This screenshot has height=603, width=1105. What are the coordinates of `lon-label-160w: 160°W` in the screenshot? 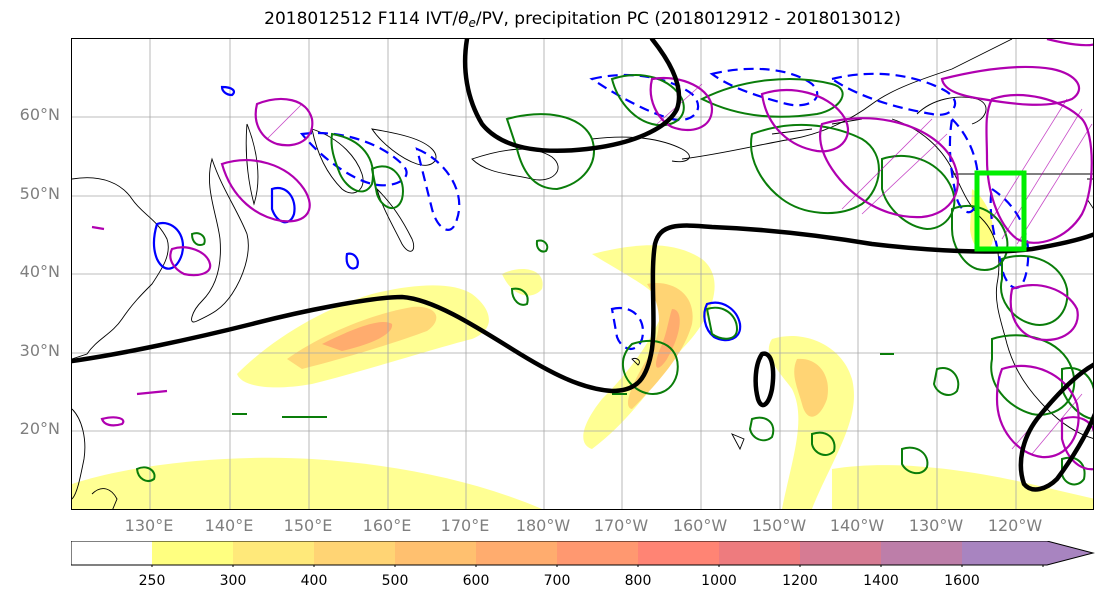 It's located at (700, 525).